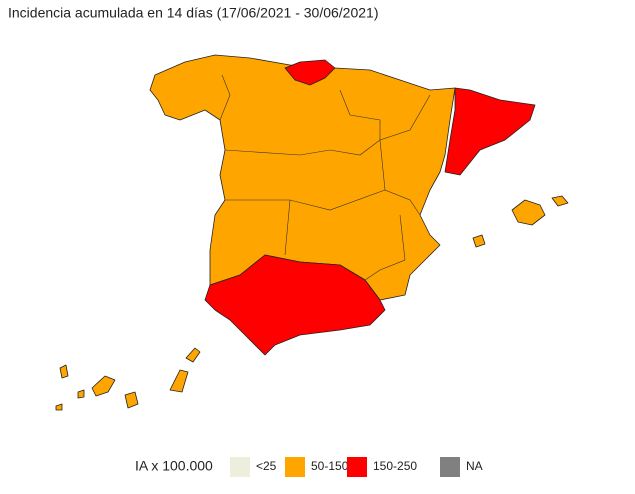  What do you see at coordinates (309, 467) in the screenshot?
I see `legend: IA x 100.000 <25 50-150 150-250 NA` at bounding box center [309, 467].